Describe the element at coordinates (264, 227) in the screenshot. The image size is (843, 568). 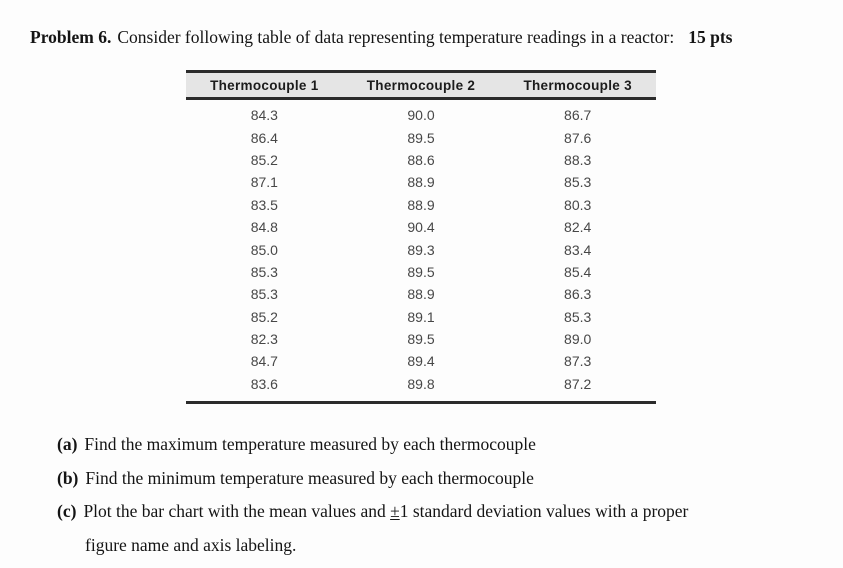
I see `table-cell: 84.8` at that location.